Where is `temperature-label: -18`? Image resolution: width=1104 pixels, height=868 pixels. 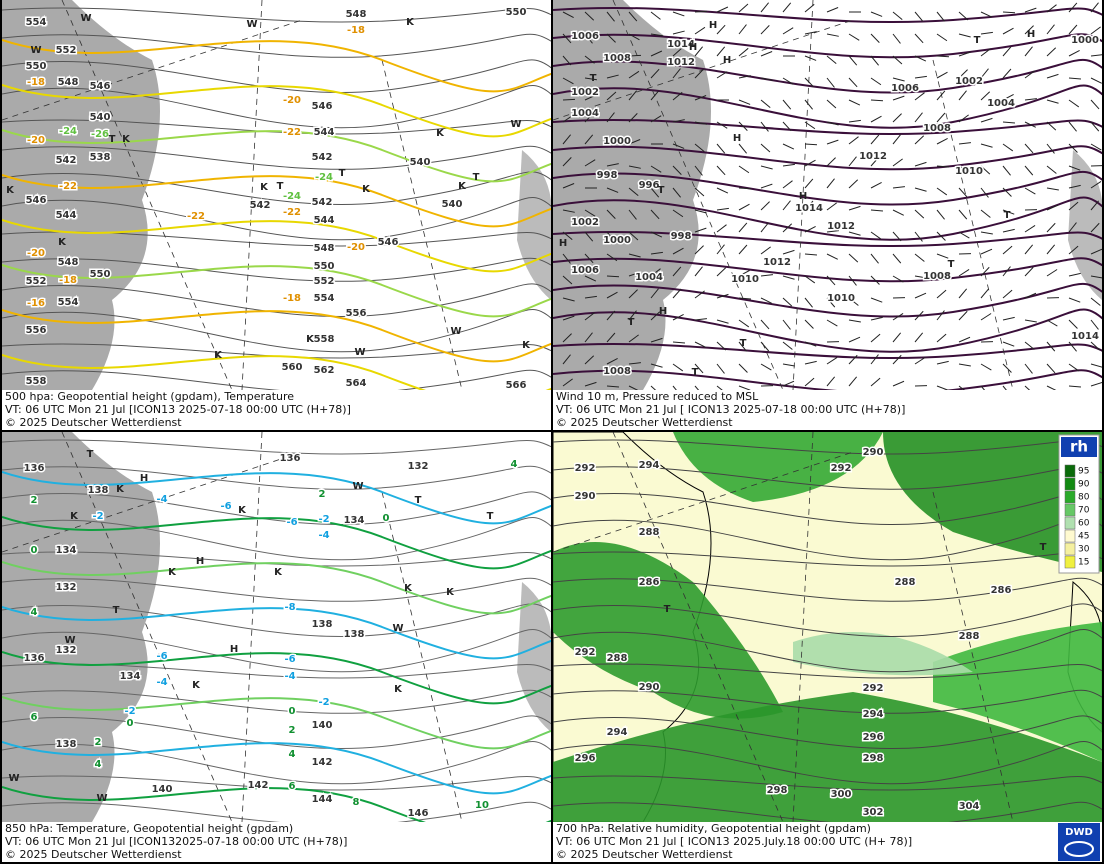 temperature-label: -18 is located at coordinates (292, 298).